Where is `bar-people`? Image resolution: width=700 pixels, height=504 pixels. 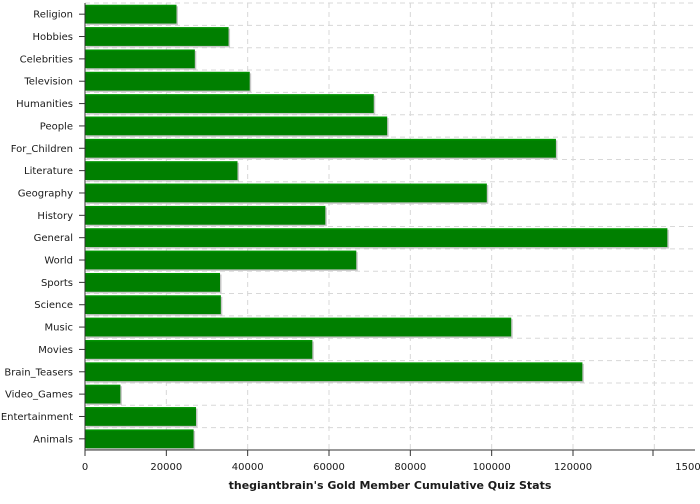 bar-people is located at coordinates (236, 126).